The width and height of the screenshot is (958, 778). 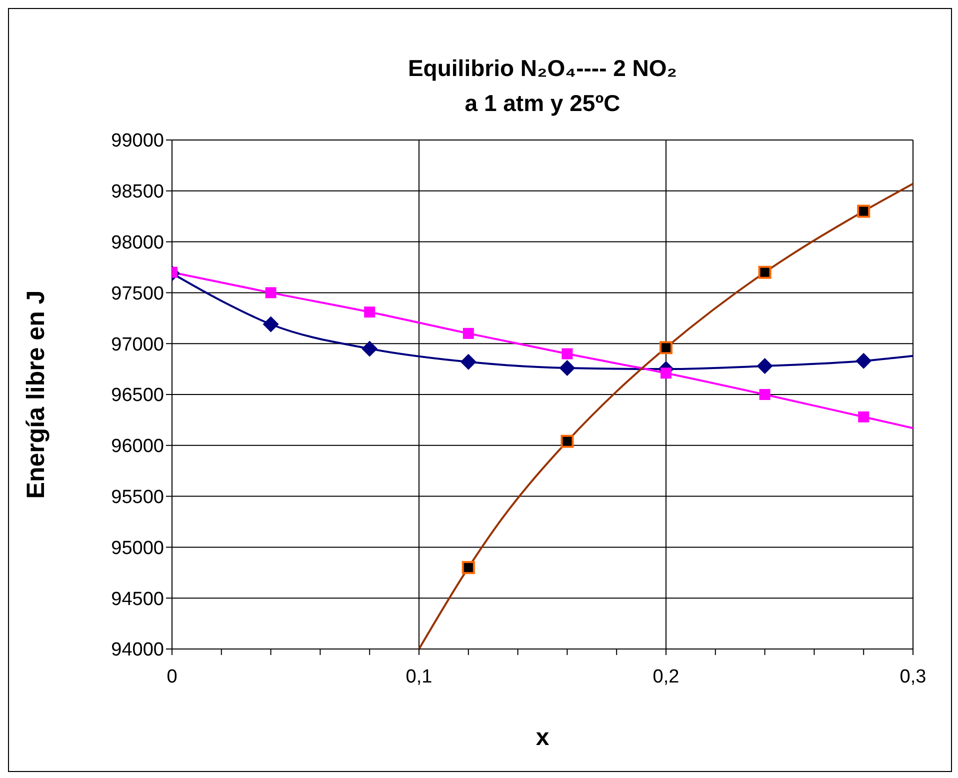 What do you see at coordinates (137, 548) in the screenshot?
I see `y-tick-label: 95000` at bounding box center [137, 548].